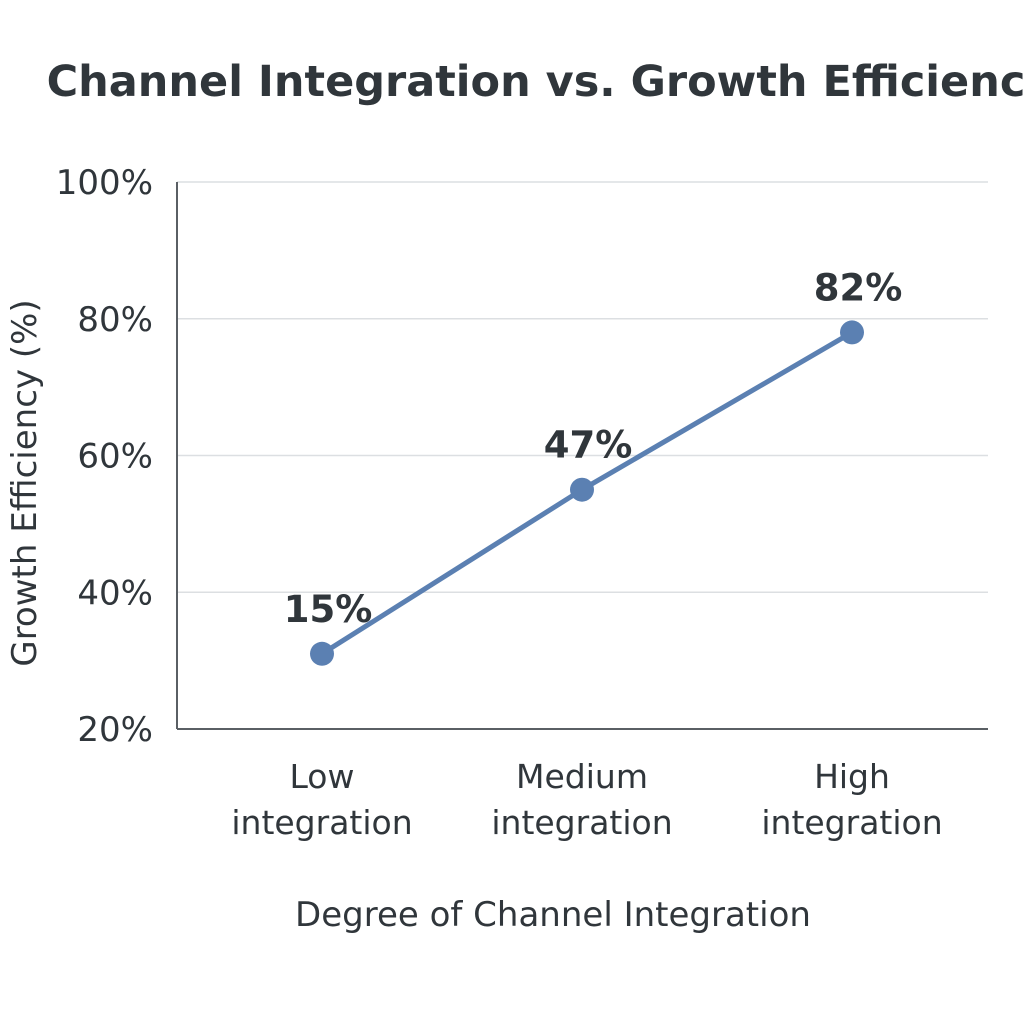 This screenshot has width=1024, height=1024. Describe the element at coordinates (328, 609) in the screenshot. I see `data-label: 15%` at that location.